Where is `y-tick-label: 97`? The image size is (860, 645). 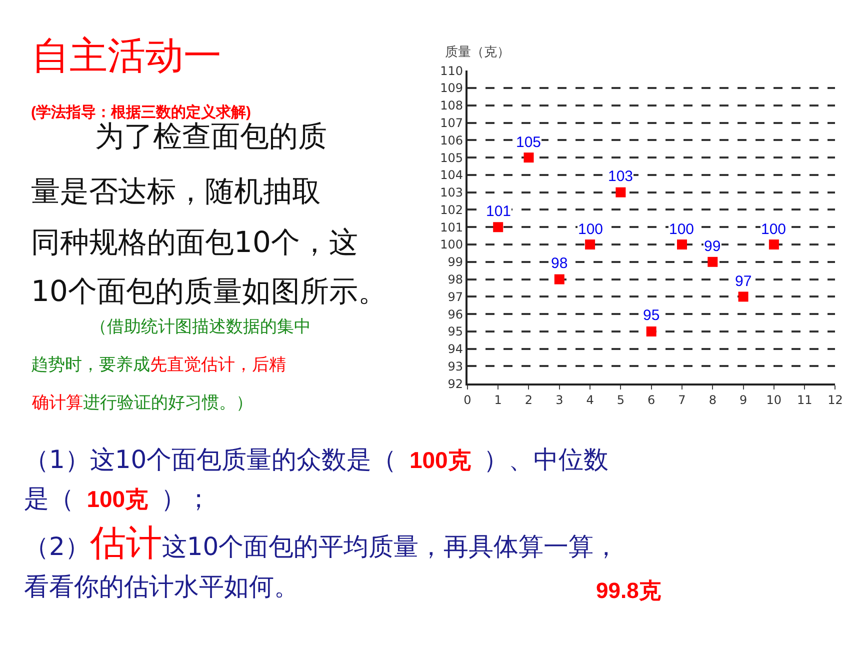 y-tick-label: 97 is located at coordinates (456, 297).